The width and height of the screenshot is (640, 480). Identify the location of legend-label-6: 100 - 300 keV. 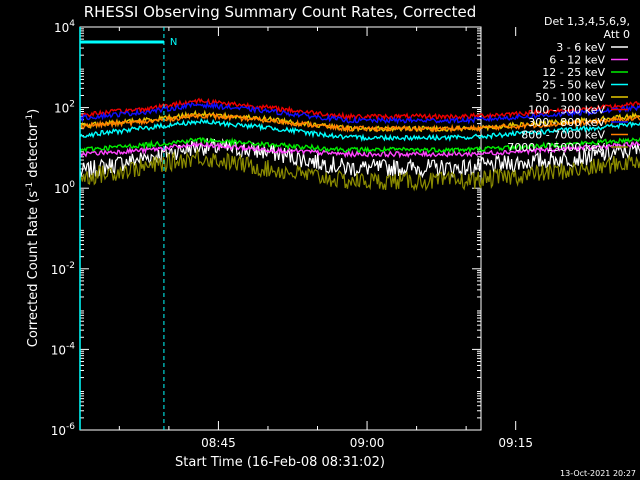
(566, 110).